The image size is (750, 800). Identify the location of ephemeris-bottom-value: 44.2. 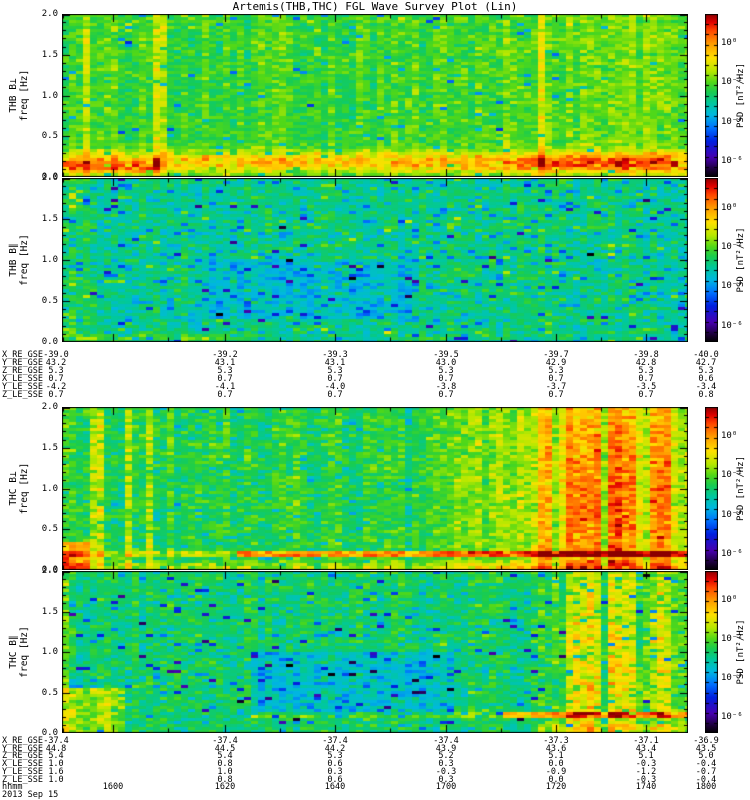
(335, 748).